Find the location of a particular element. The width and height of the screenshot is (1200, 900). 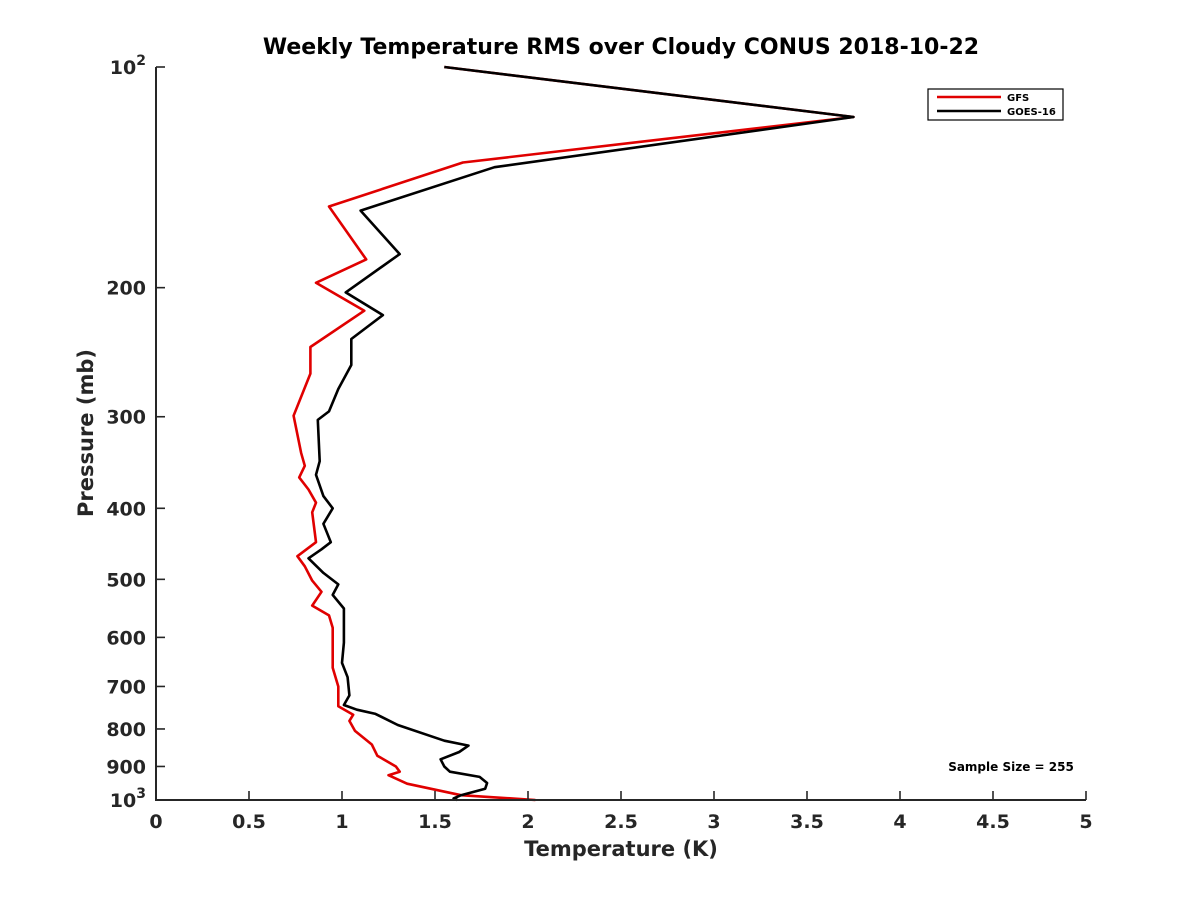

y-tick-label: 300 is located at coordinates (126, 418).